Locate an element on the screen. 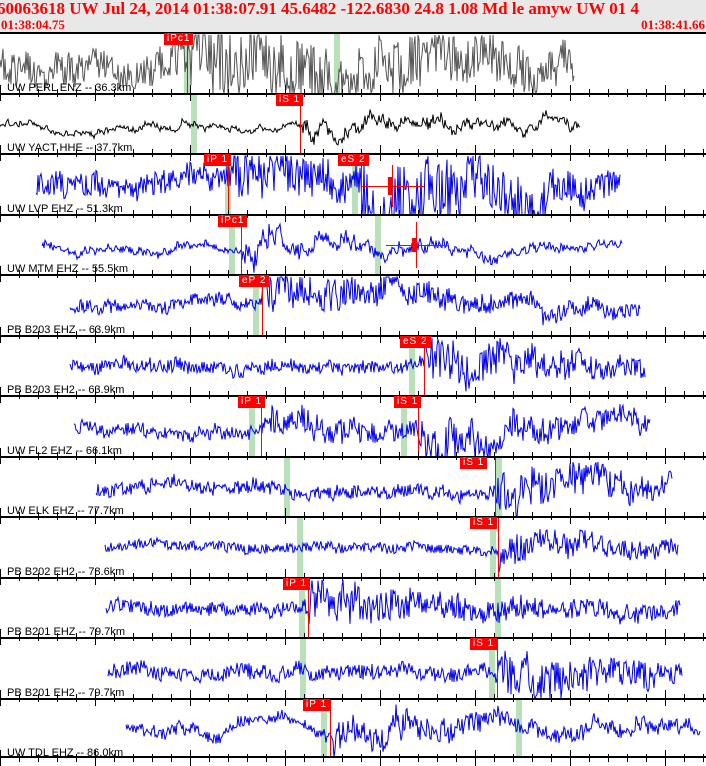 The height and width of the screenshot is (766, 706). trace-panel: iPc1 UW MTM EHZ -- 55.5km is located at coordinates (353, 248).